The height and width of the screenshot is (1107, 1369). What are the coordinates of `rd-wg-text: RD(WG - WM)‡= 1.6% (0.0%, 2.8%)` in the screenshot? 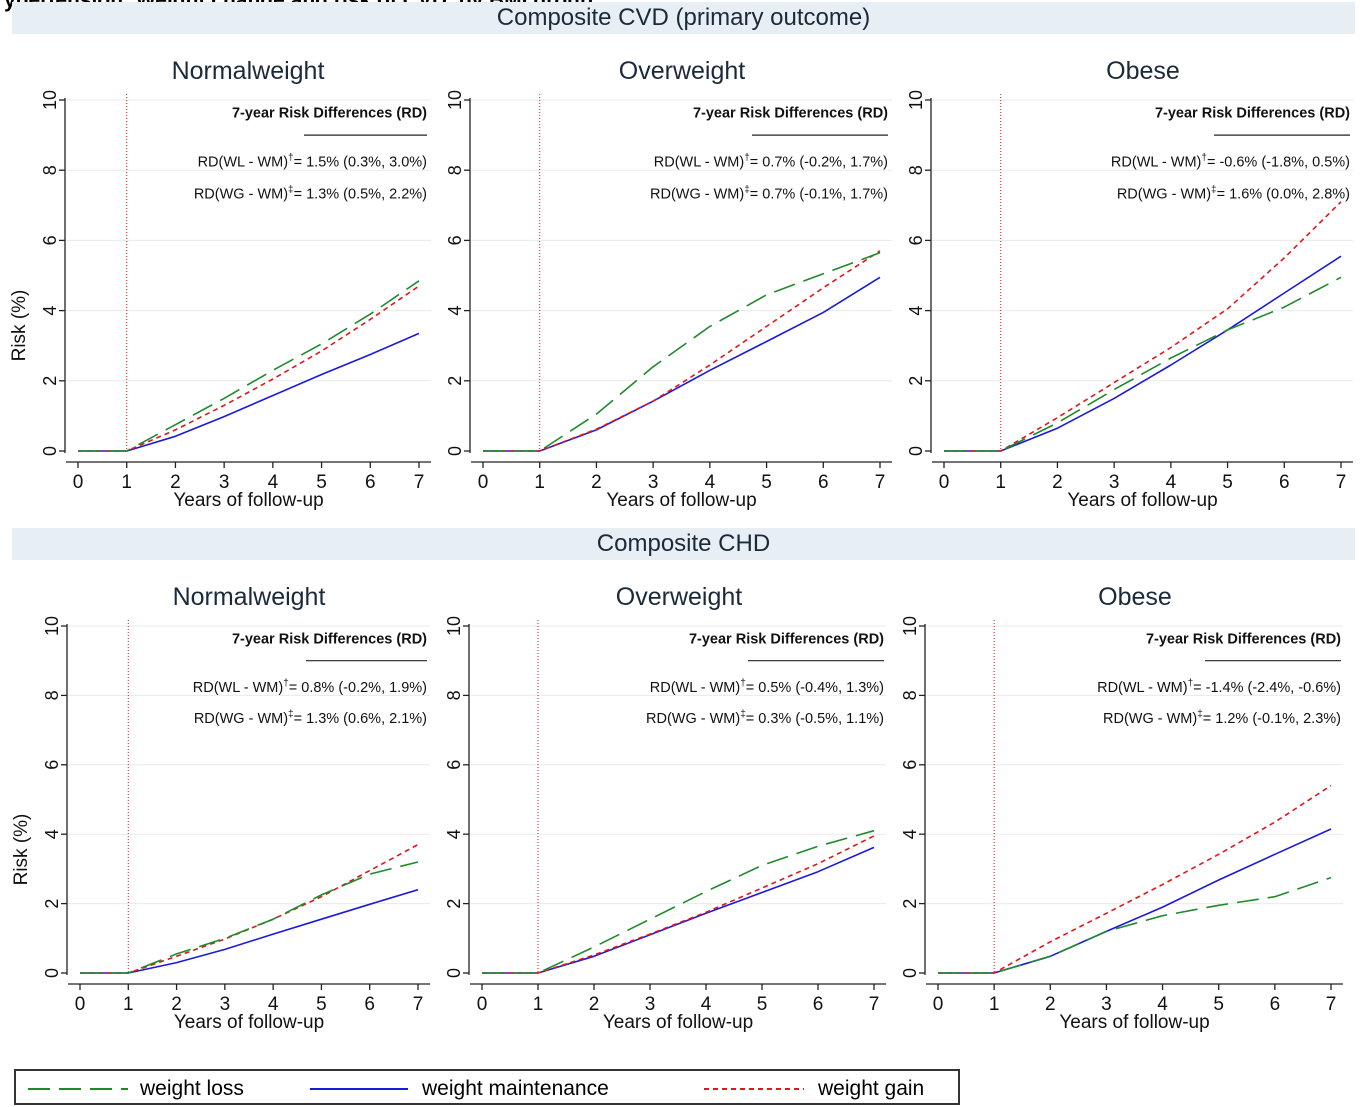 It's located at (1233, 193).